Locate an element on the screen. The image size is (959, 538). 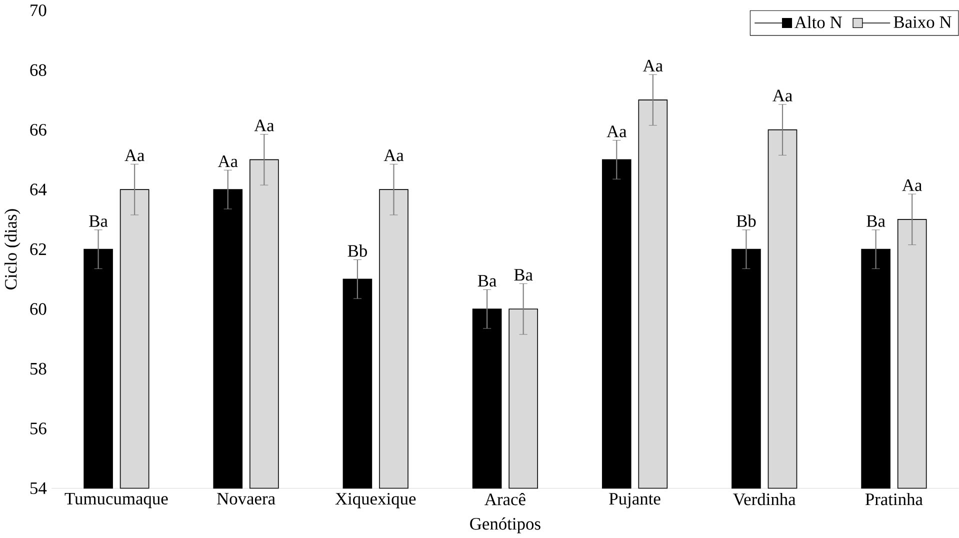
y-tick-label: 64 is located at coordinates (38, 190).